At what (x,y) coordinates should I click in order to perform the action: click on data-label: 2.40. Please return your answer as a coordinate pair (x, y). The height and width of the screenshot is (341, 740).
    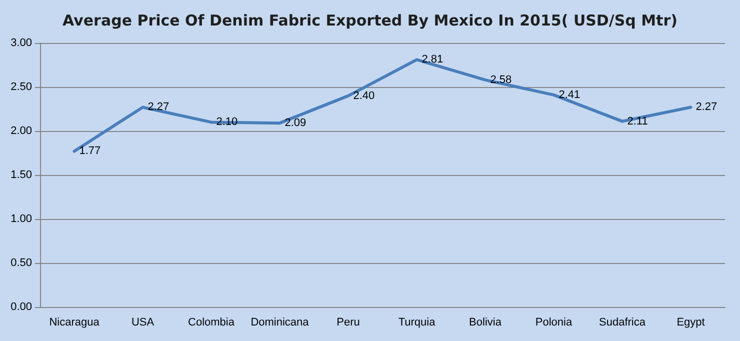
    Looking at the image, I should click on (364, 96).